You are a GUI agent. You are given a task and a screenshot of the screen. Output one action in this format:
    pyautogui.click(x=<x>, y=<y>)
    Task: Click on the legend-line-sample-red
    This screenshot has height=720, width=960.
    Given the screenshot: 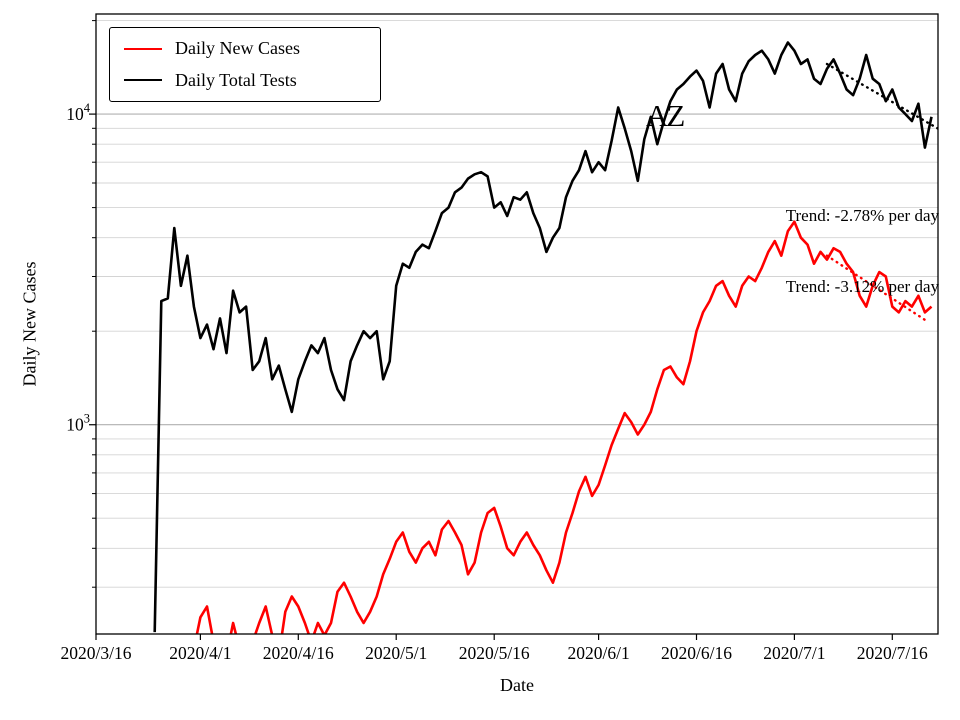 What is the action you would take?
    pyautogui.click(x=143, y=48)
    